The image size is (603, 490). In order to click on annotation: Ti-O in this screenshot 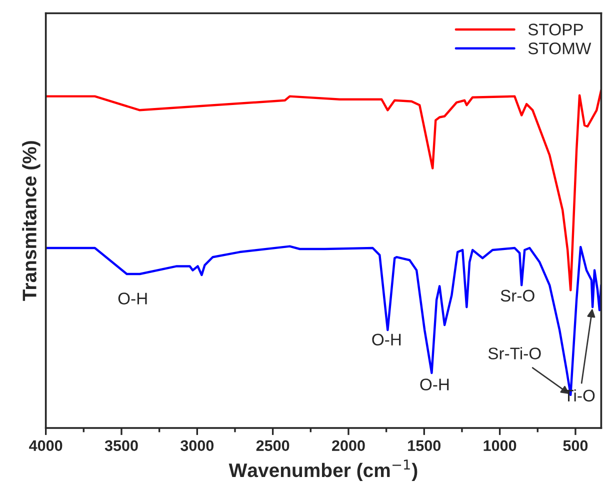, I will do `click(579, 395)`.